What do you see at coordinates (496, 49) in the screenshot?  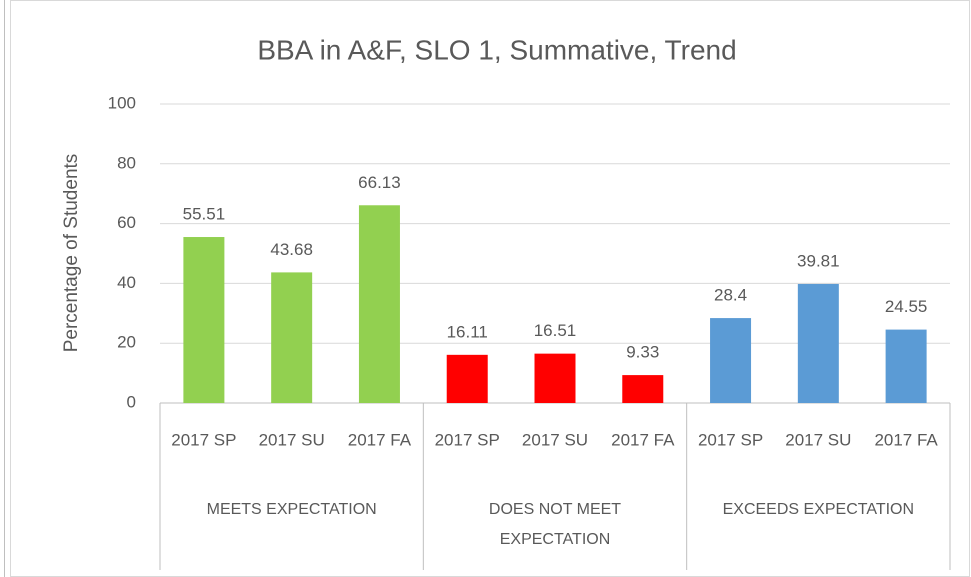 I see `chart-title: BBA in A&F, SLO 1, Summative, Trend` at bounding box center [496, 49].